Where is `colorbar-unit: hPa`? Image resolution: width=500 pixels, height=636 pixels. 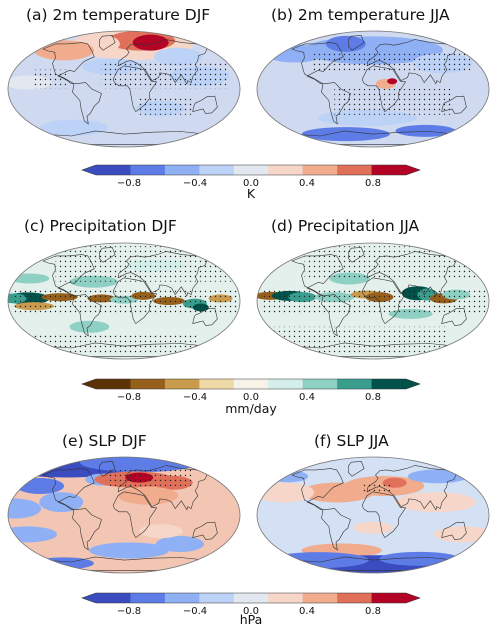
colorbar-unit: hPa is located at coordinates (251, 619).